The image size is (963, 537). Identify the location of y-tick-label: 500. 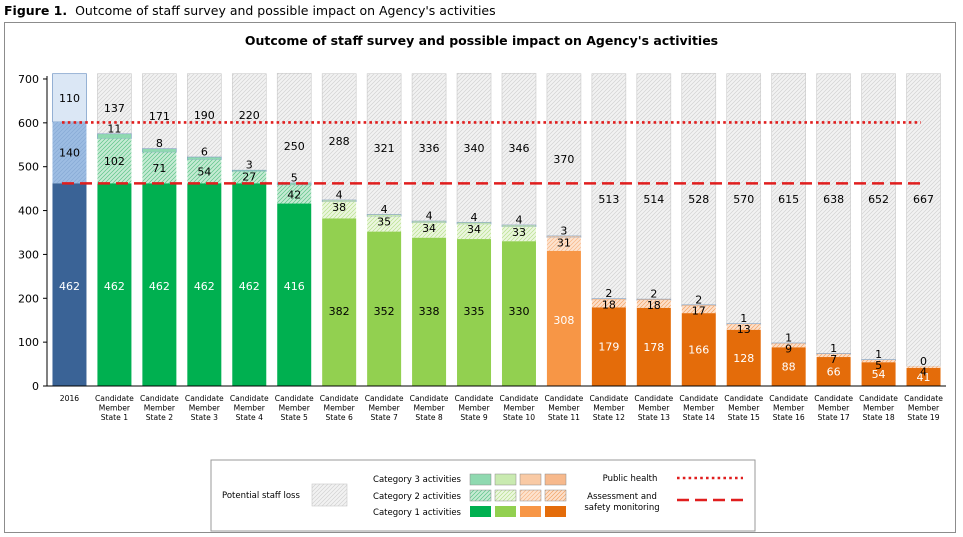
(28, 167).